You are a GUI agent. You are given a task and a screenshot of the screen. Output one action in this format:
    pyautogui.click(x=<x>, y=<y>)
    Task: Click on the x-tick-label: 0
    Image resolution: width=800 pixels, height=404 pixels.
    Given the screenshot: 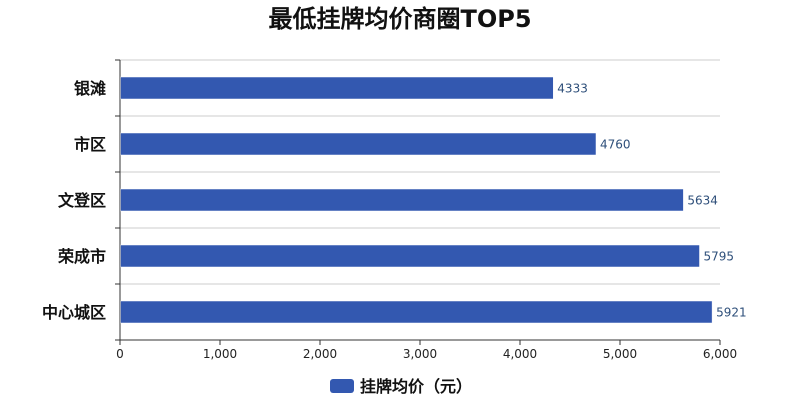 What is the action you would take?
    pyautogui.click(x=120, y=354)
    